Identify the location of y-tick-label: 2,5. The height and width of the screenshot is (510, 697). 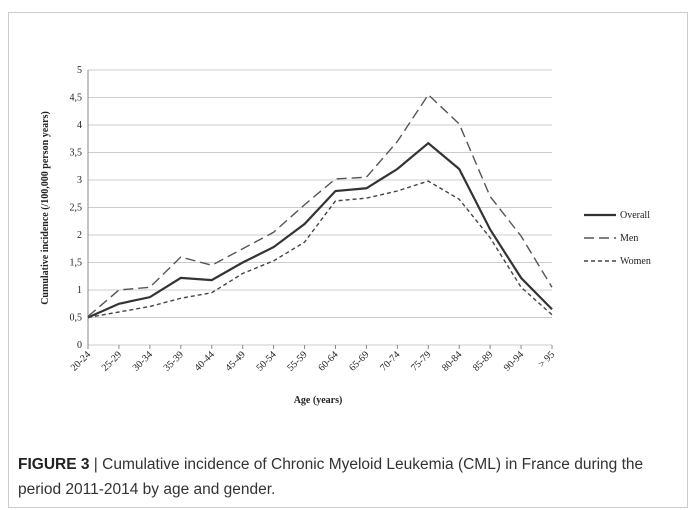
(76, 208).